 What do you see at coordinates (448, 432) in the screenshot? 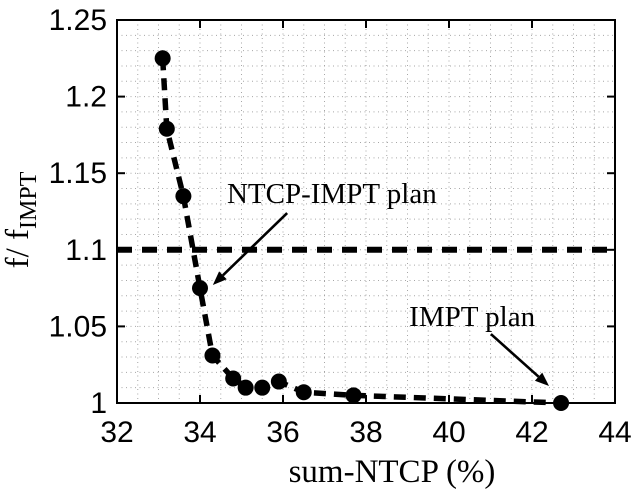
I see `x-tick-label: 40` at bounding box center [448, 432].